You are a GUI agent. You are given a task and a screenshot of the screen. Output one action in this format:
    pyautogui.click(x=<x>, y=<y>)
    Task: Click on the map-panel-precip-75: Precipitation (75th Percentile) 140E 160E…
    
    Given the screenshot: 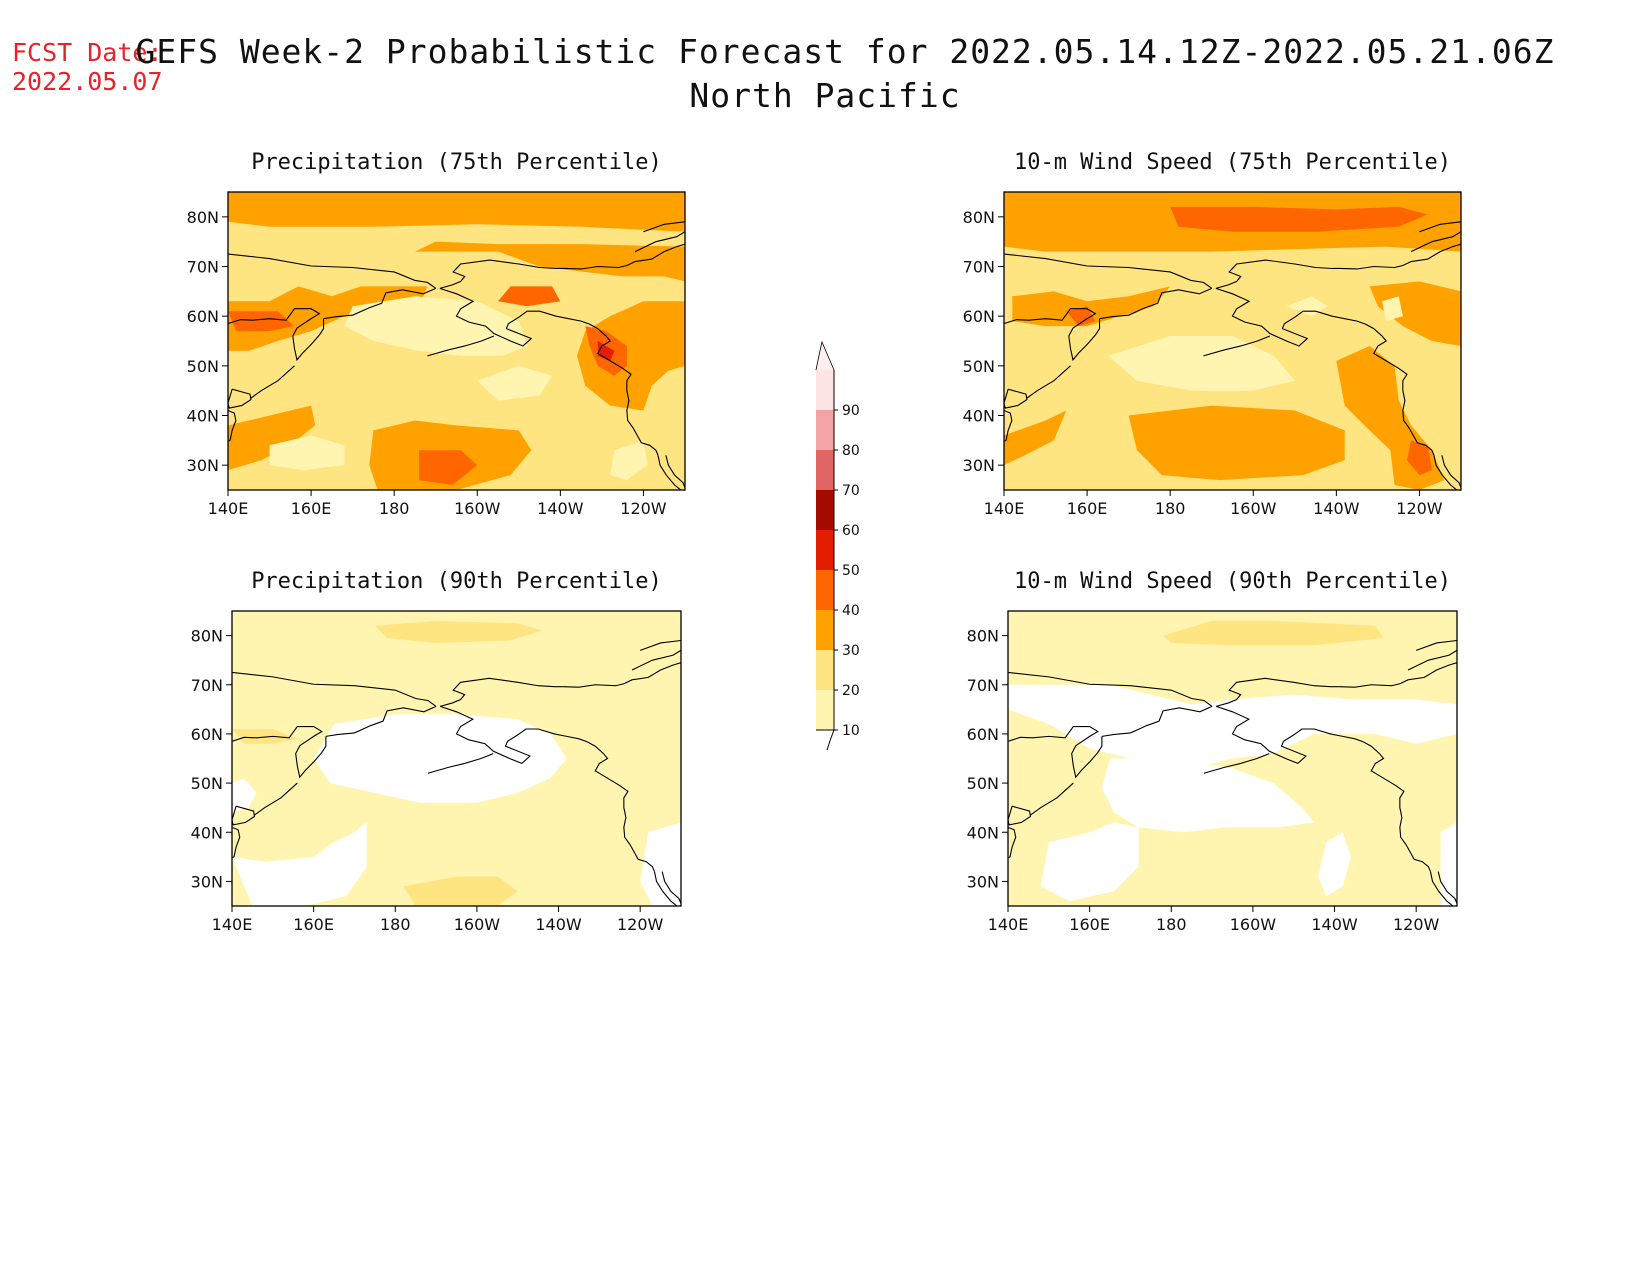 What is the action you would take?
    pyautogui.click(x=436, y=334)
    